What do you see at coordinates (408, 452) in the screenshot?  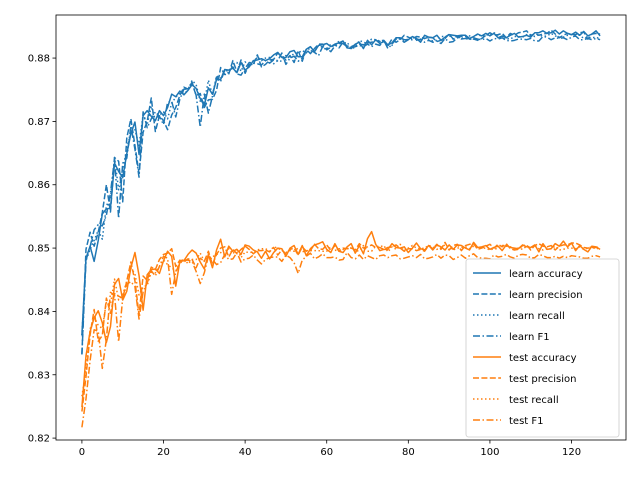 I see `x-tick-label: 80` at bounding box center [408, 452].